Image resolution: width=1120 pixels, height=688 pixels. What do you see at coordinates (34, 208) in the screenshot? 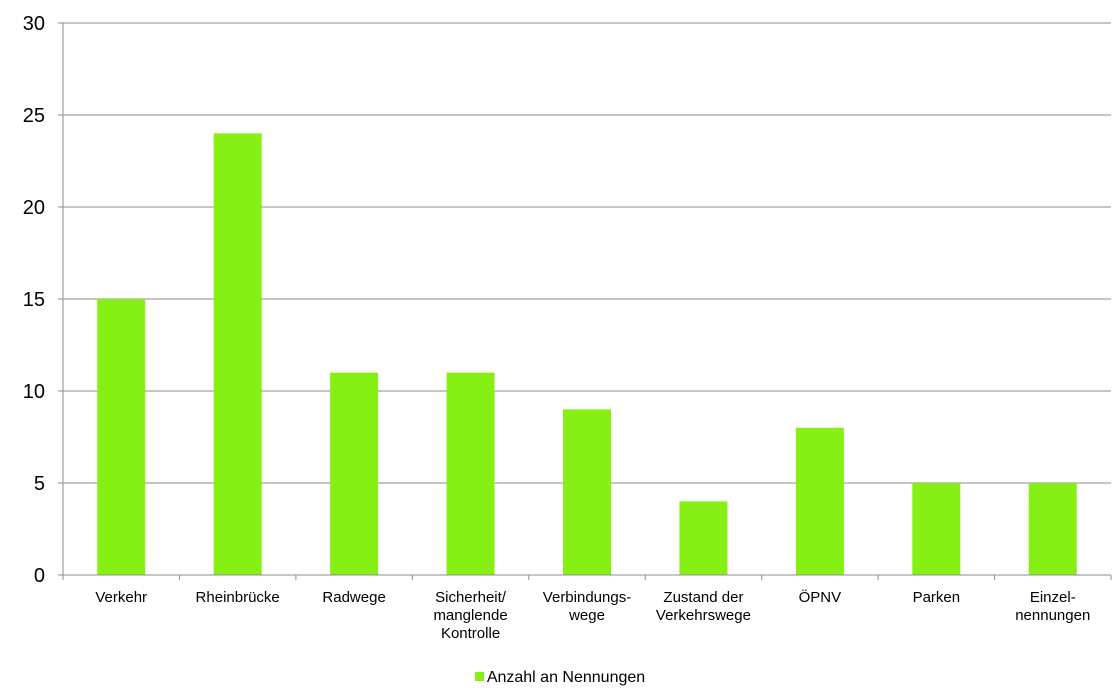
I see `y-tick-label: 20` at bounding box center [34, 208].